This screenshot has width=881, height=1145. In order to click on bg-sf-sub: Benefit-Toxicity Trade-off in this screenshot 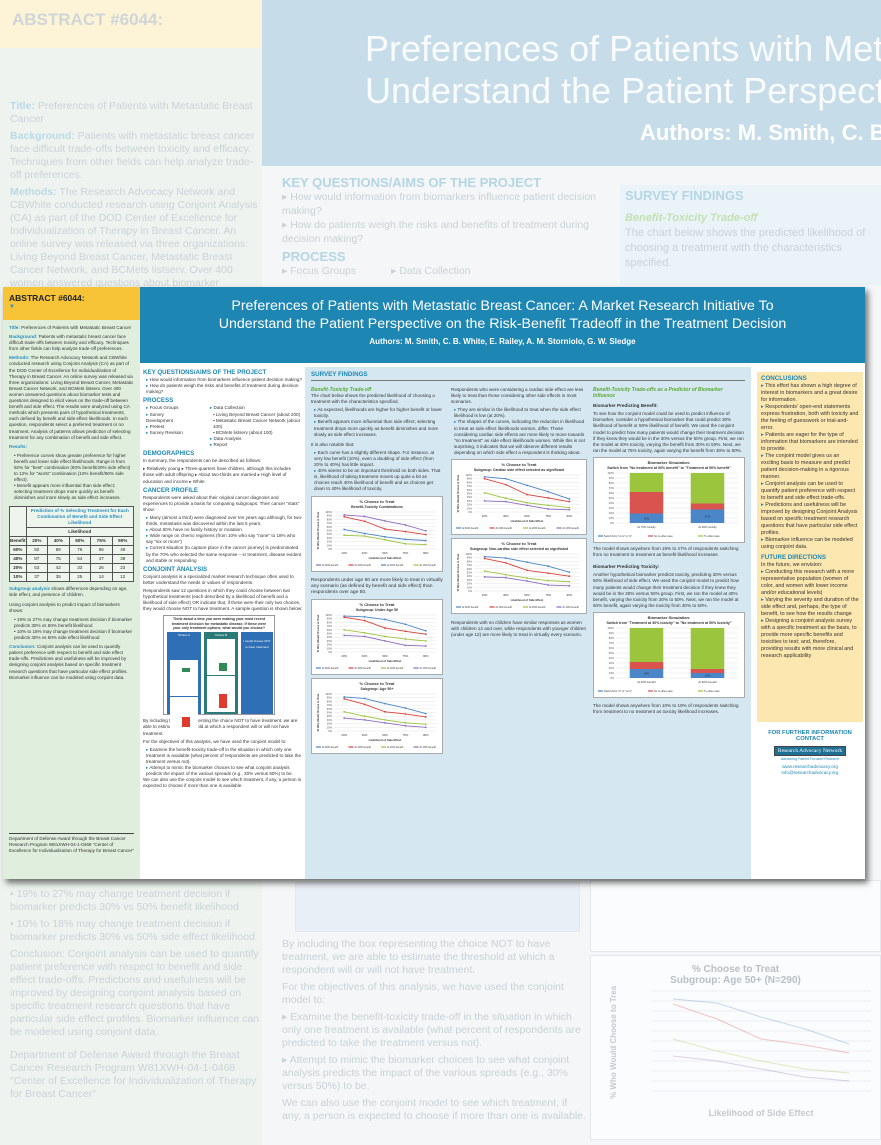, I will do `click(691, 218)`.